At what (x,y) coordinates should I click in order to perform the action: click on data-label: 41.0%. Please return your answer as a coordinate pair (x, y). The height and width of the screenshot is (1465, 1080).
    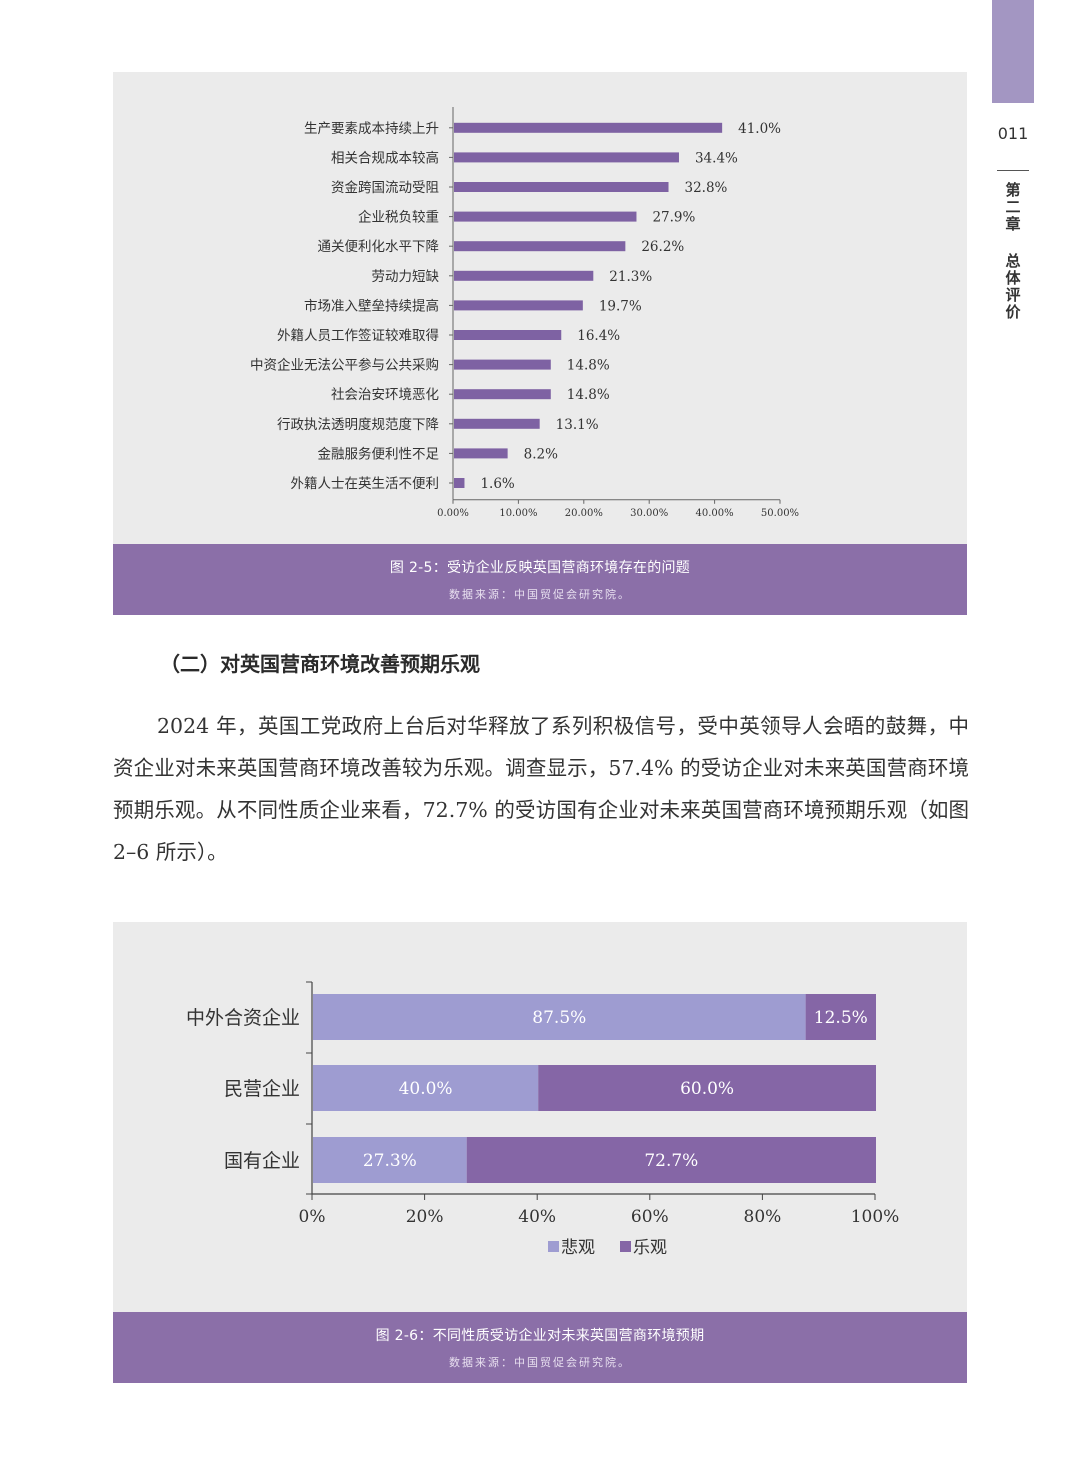
    Looking at the image, I should click on (759, 129).